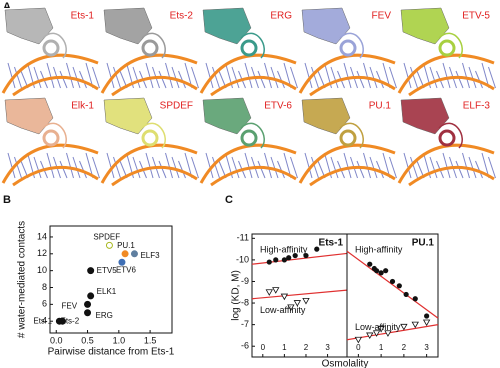 This screenshot has width=500, height=368. Describe the element at coordinates (476, 16) in the screenshot. I see `structure-label: ETV-5` at that location.